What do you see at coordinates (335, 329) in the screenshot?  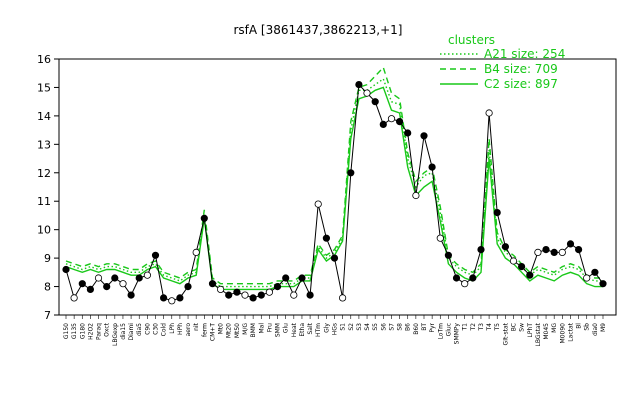 I see `x-tick-label: HGs` at bounding box center [335, 329].